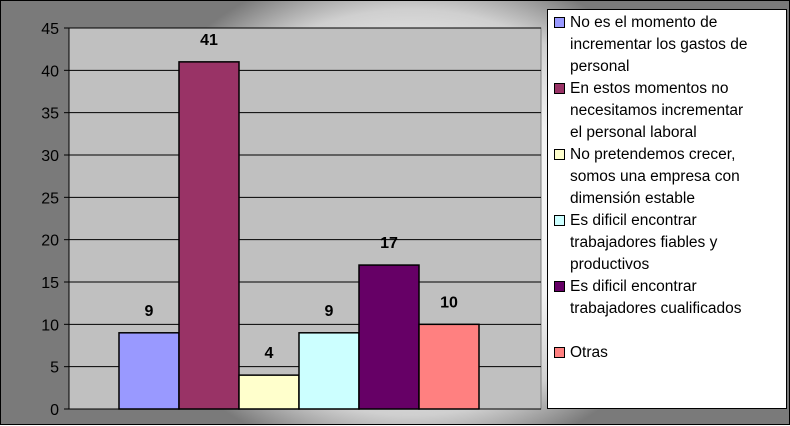  I want to click on legend-label-line: personal, so click(600, 66).